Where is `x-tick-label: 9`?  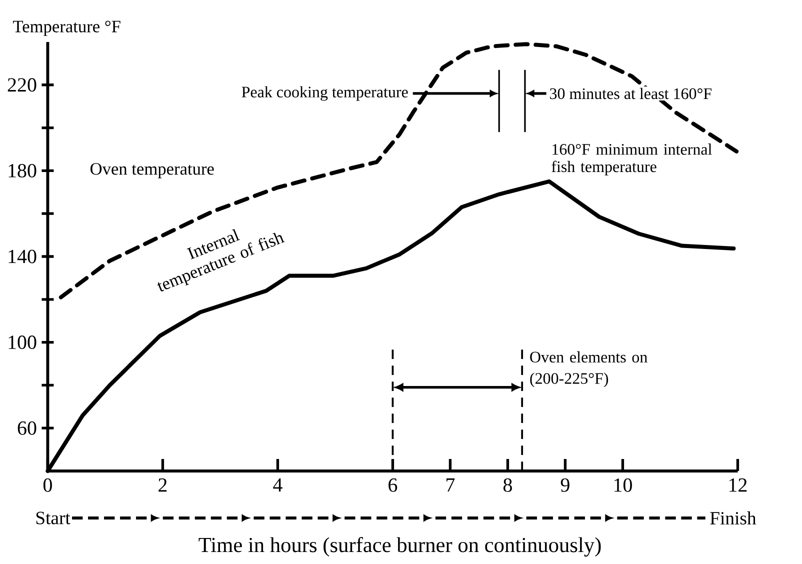 x-tick-label: 9 is located at coordinates (565, 485).